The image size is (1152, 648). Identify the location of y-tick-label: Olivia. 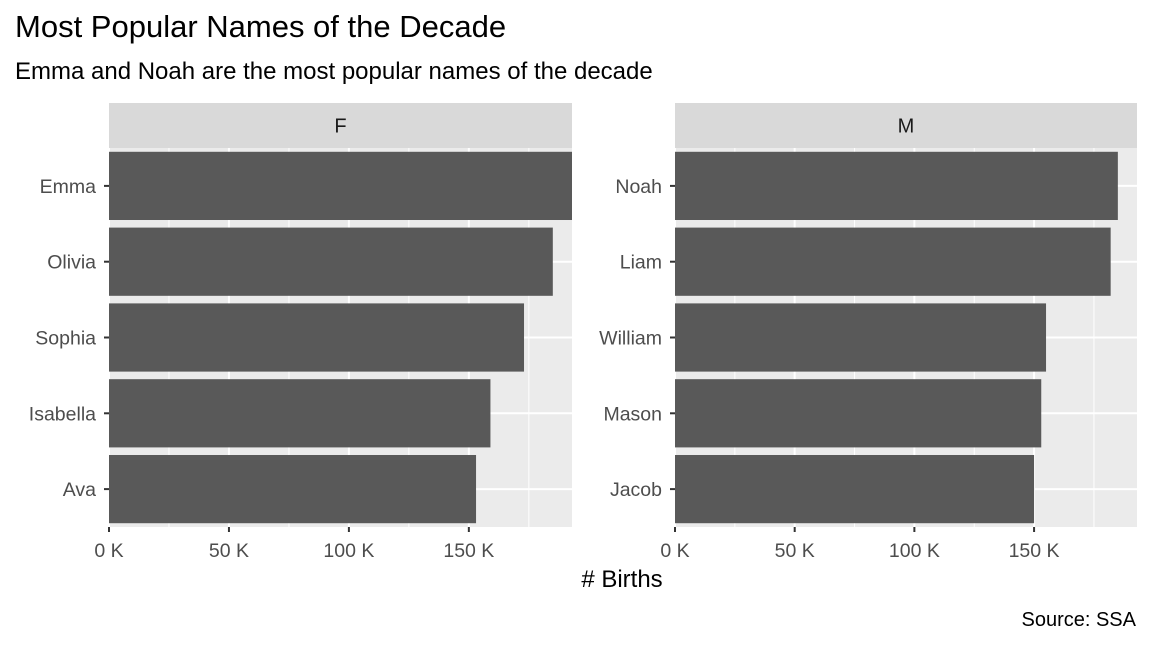
(71, 263).